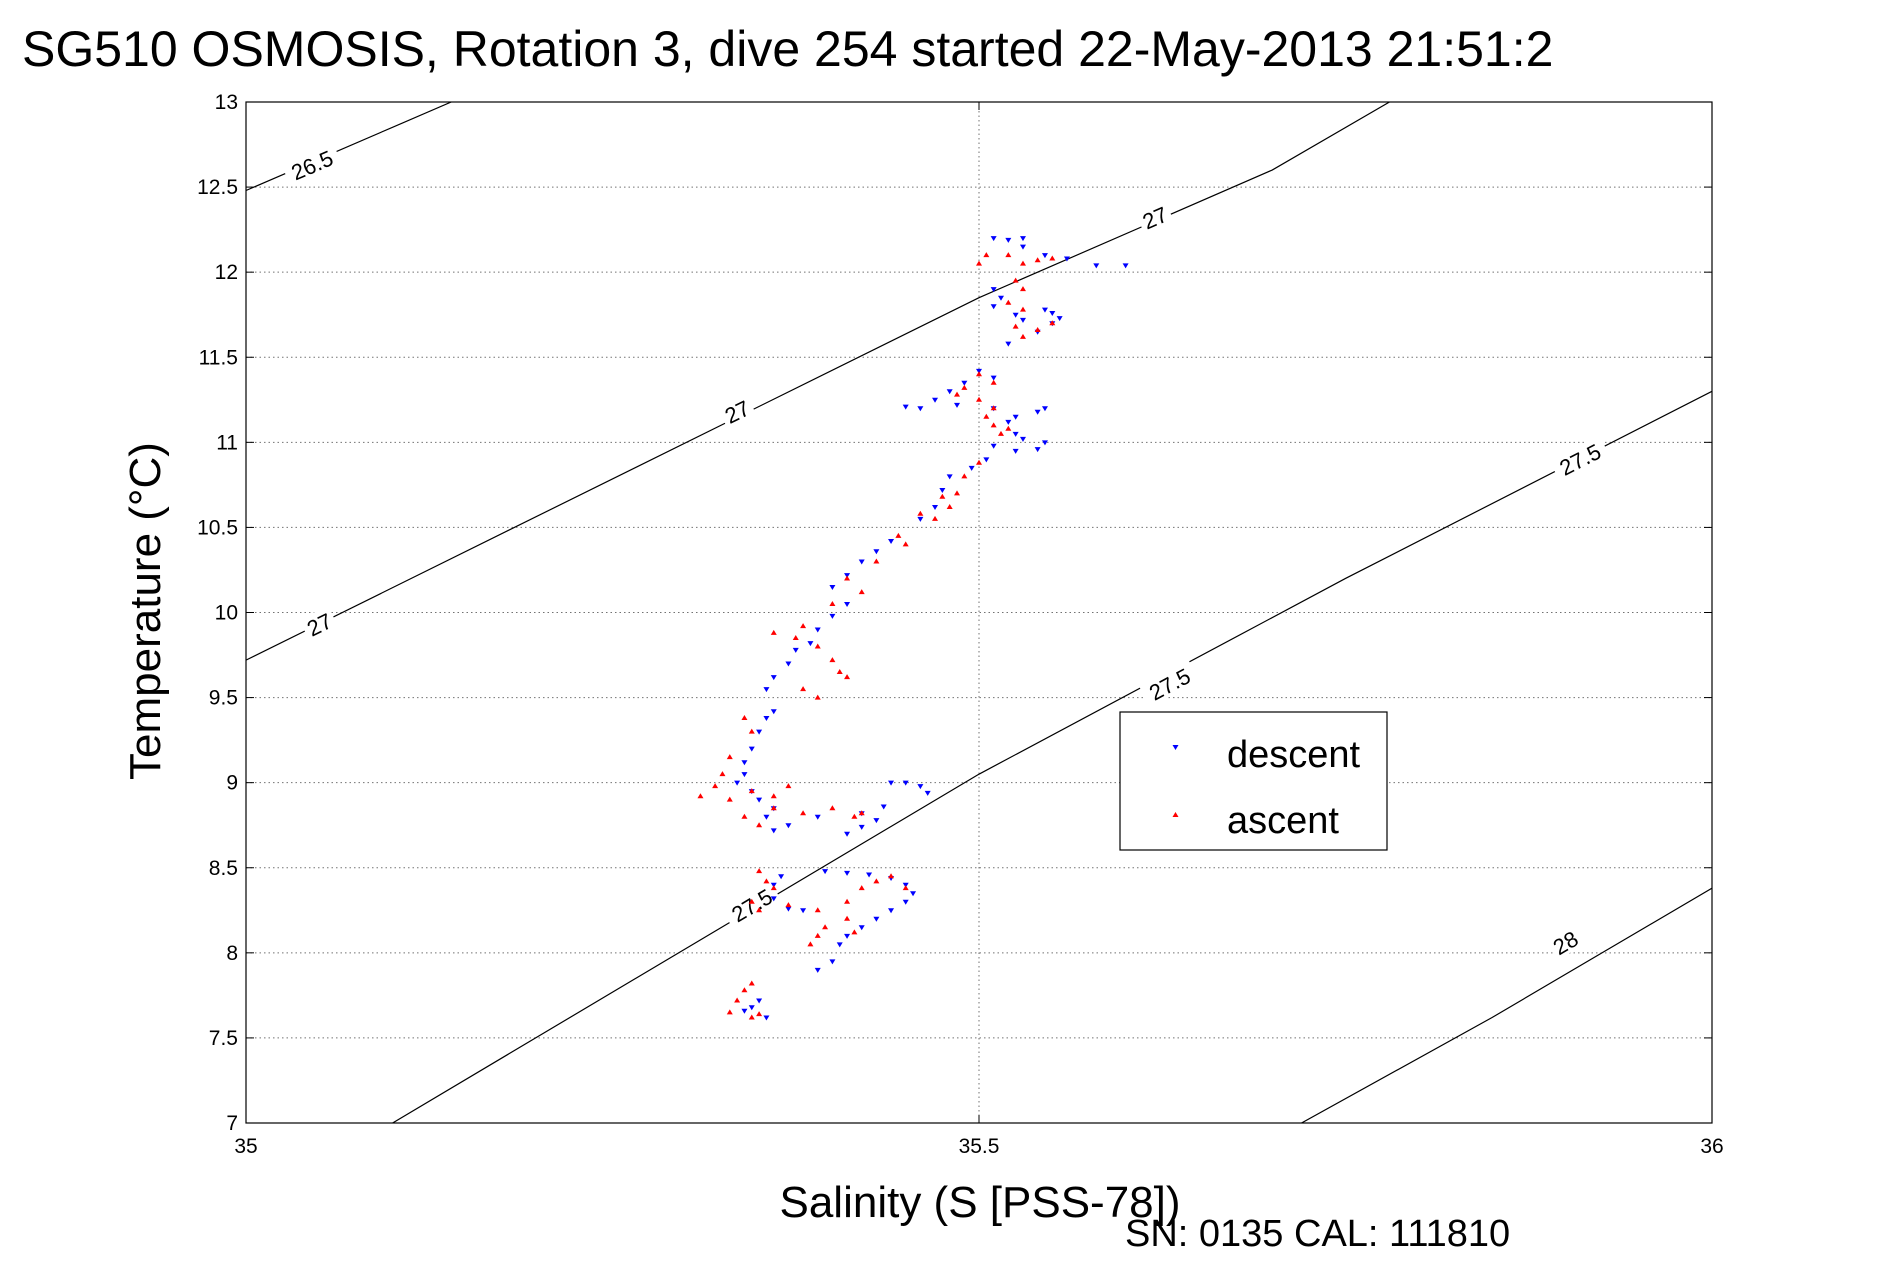  Describe the element at coordinates (217, 527) in the screenshot. I see `y-tick-label: 10.5` at that location.